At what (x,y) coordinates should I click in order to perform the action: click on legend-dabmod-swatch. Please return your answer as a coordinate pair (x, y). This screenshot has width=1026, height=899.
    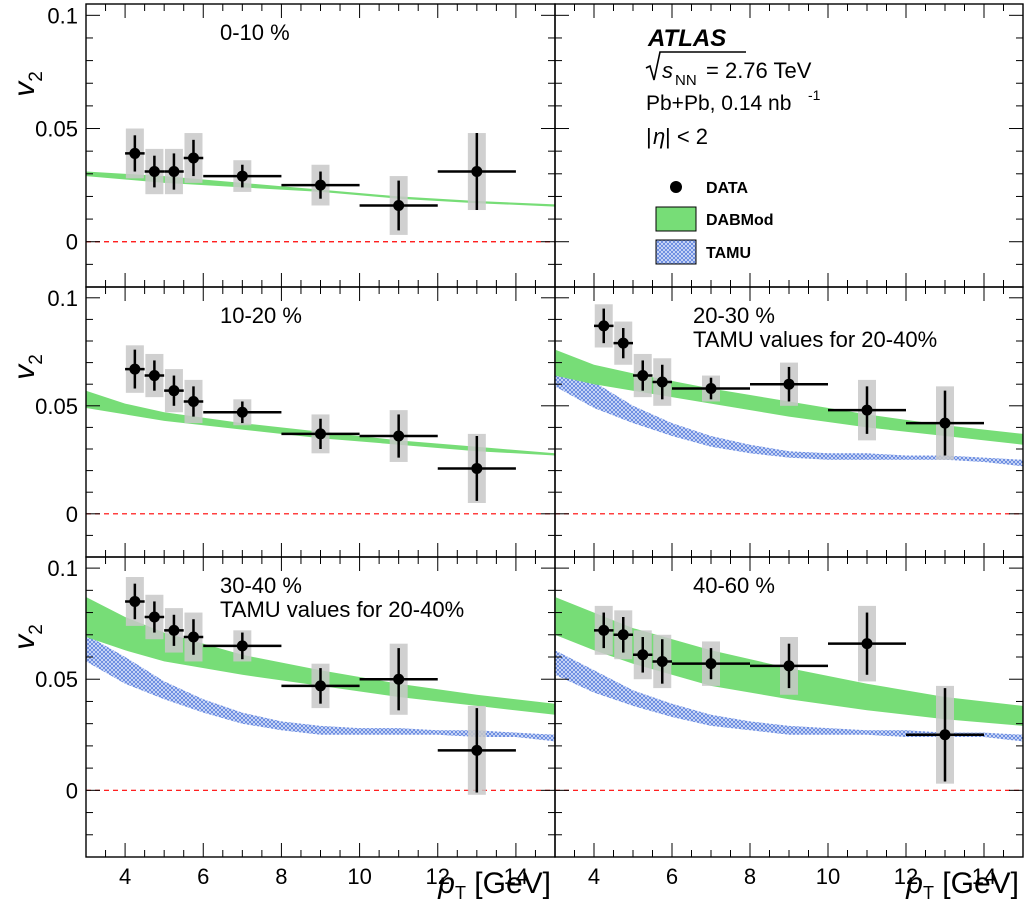
    Looking at the image, I should click on (676, 219).